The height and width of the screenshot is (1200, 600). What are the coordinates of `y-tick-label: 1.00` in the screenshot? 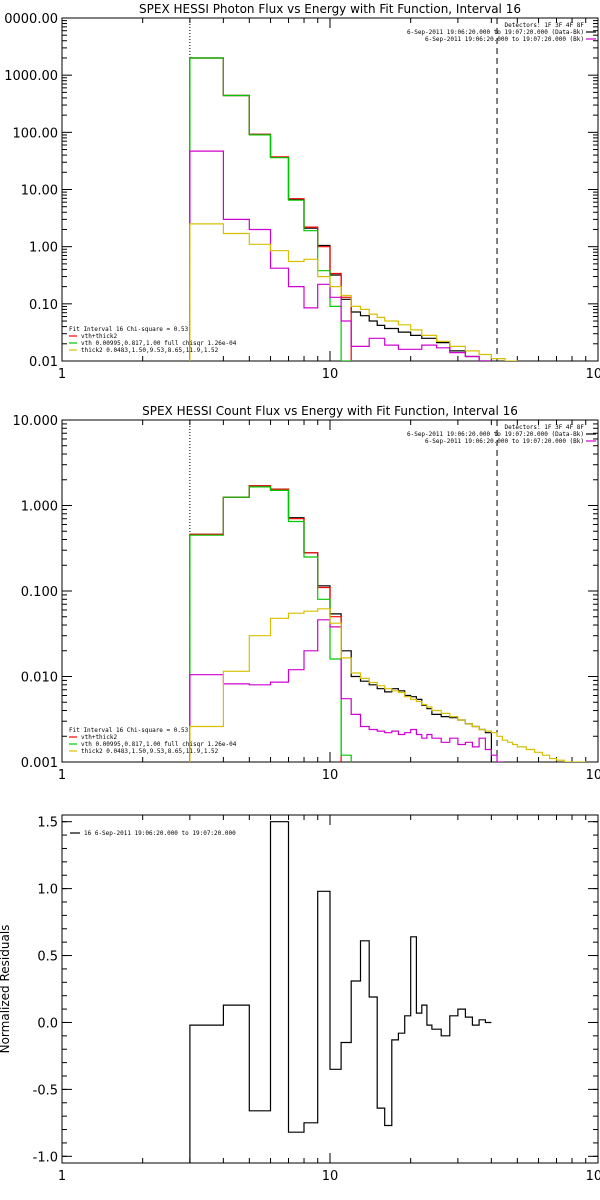 It's located at (43, 248).